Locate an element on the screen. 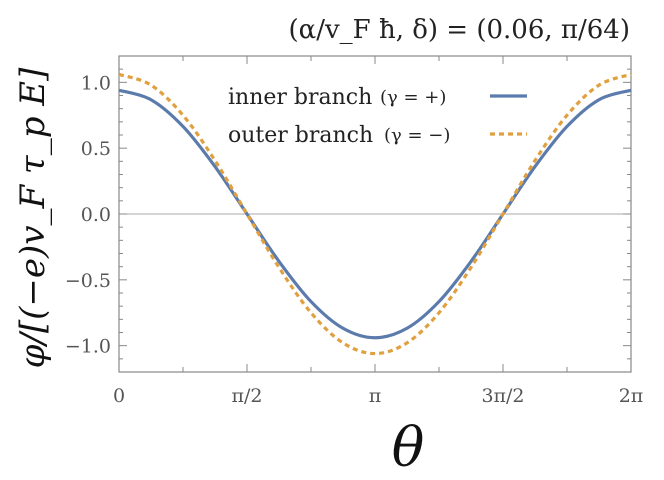 The height and width of the screenshot is (480, 664). x-tick-label: π is located at coordinates (375, 396).